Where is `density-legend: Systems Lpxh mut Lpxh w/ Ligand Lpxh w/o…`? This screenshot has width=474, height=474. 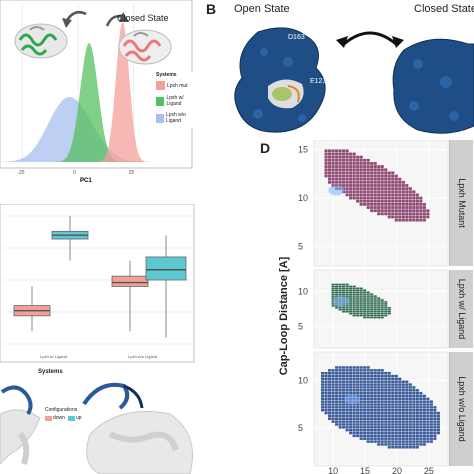 density-legend: Systems Lpxh mut Lpxh w/ Ligand Lpxh w/o… is located at coordinates (177, 100).